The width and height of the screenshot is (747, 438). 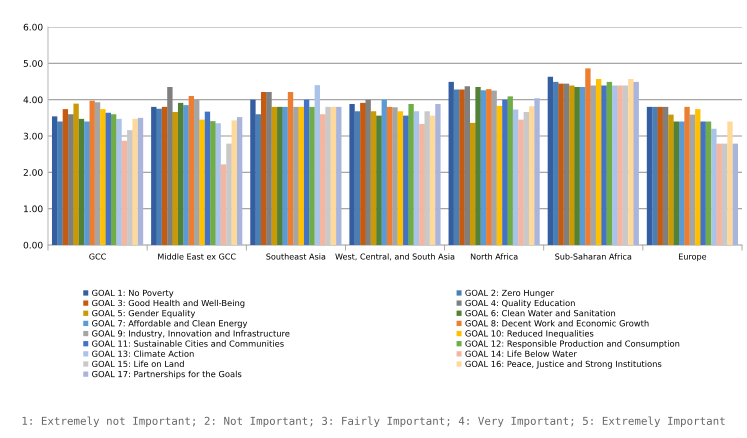 I want to click on legend-label: GOAL 3: Good Health and Well-Being, so click(x=168, y=304).